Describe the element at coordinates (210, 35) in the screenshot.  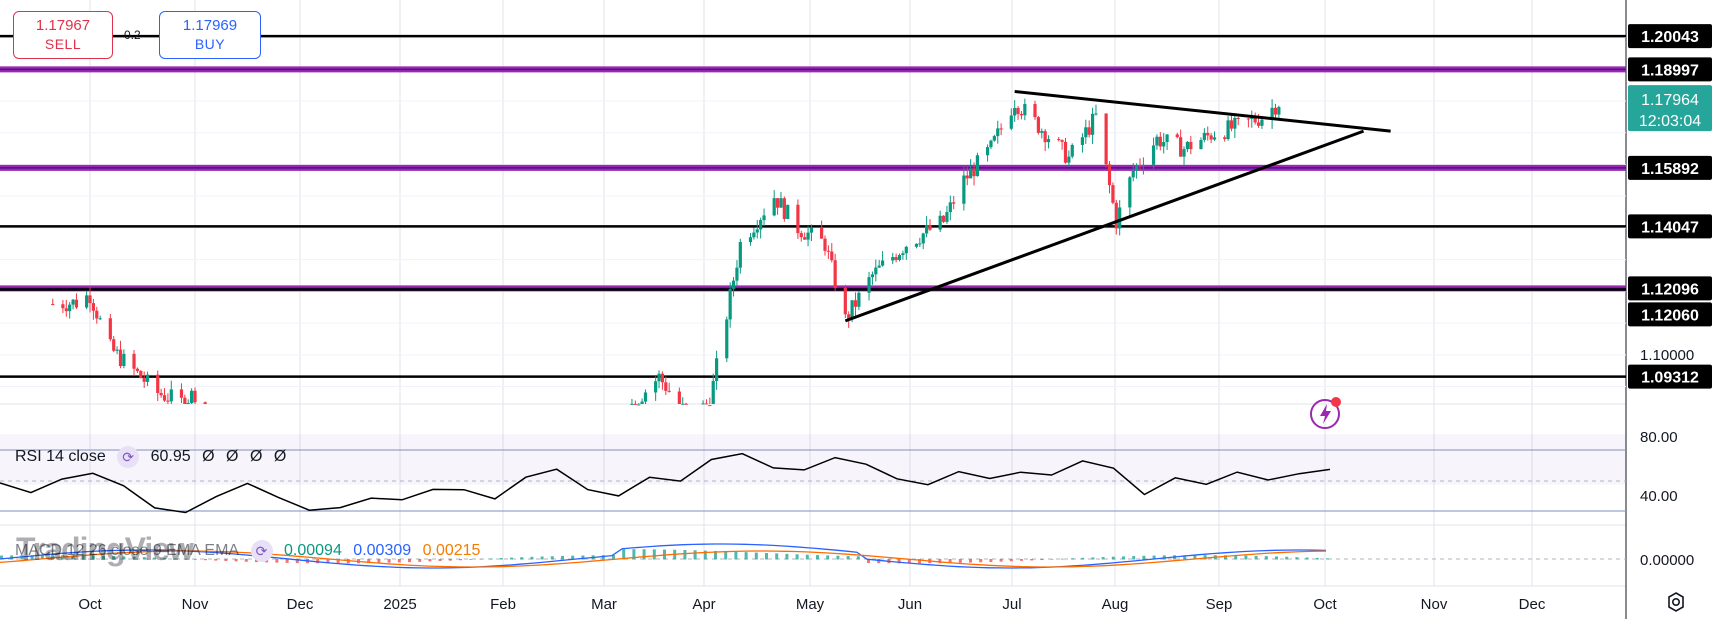
I see `buy-button: 1.17969 BUY` at that location.